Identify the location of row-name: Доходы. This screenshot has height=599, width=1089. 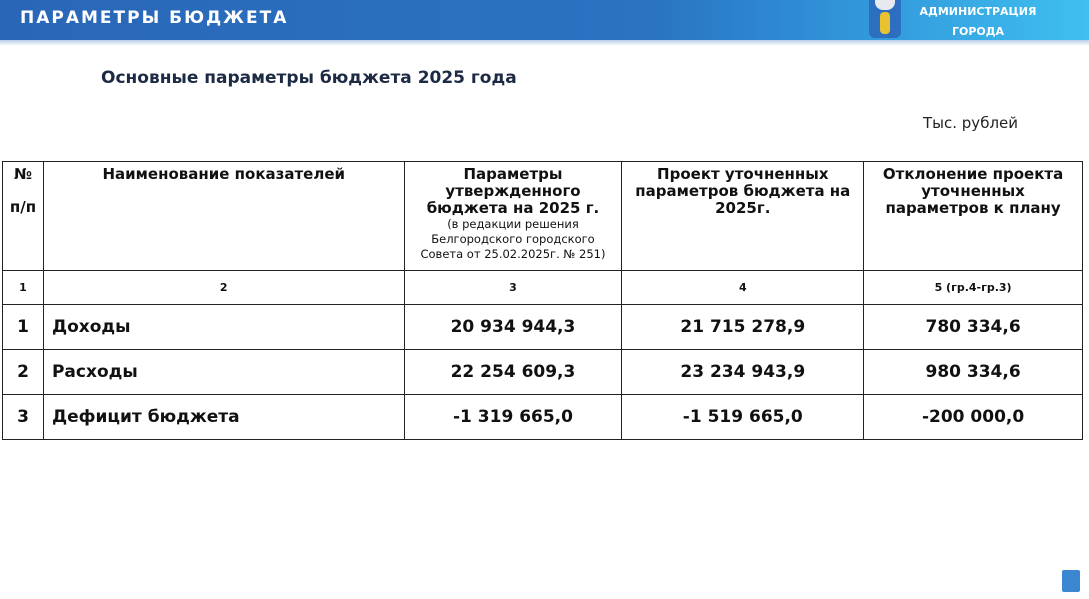
(223, 327).